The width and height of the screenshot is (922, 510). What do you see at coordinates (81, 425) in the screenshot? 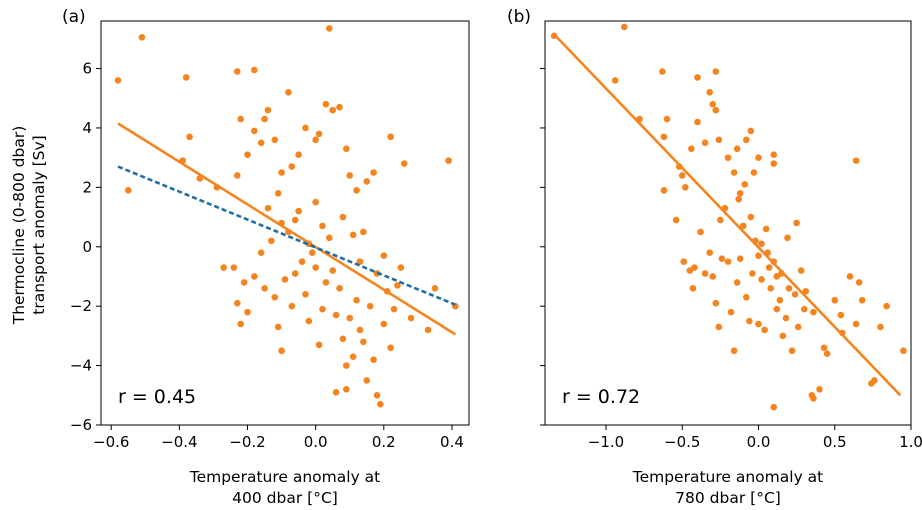
I see `y-tick-label-a: −6` at bounding box center [81, 425].